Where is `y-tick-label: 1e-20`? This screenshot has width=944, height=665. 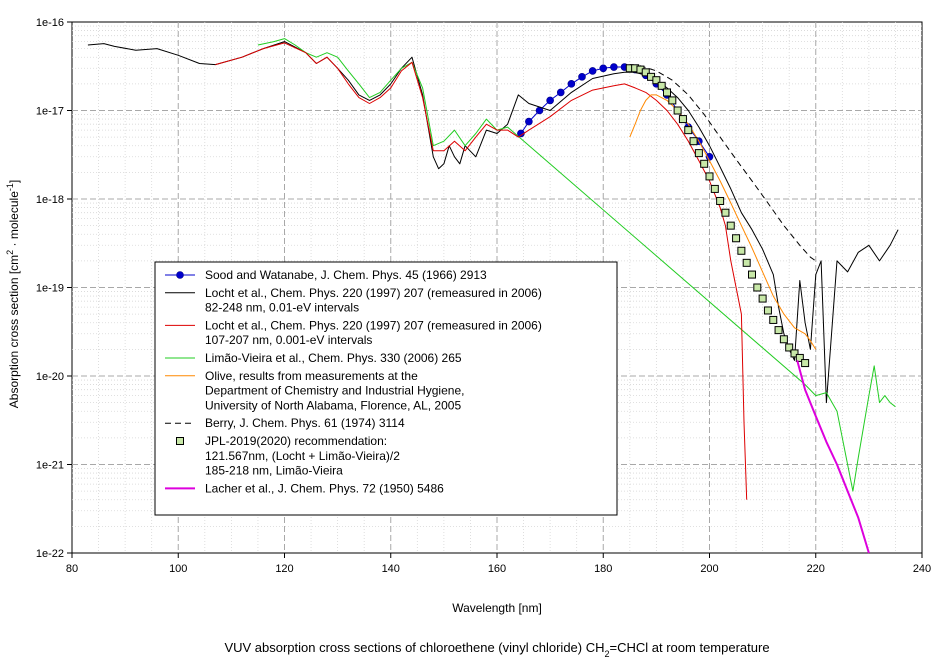
y-tick-label: 1e-20 is located at coordinates (50, 377).